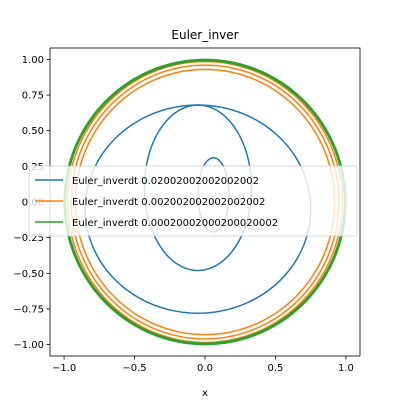  I want to click on chart-title: Euler_inver, so click(204, 35).